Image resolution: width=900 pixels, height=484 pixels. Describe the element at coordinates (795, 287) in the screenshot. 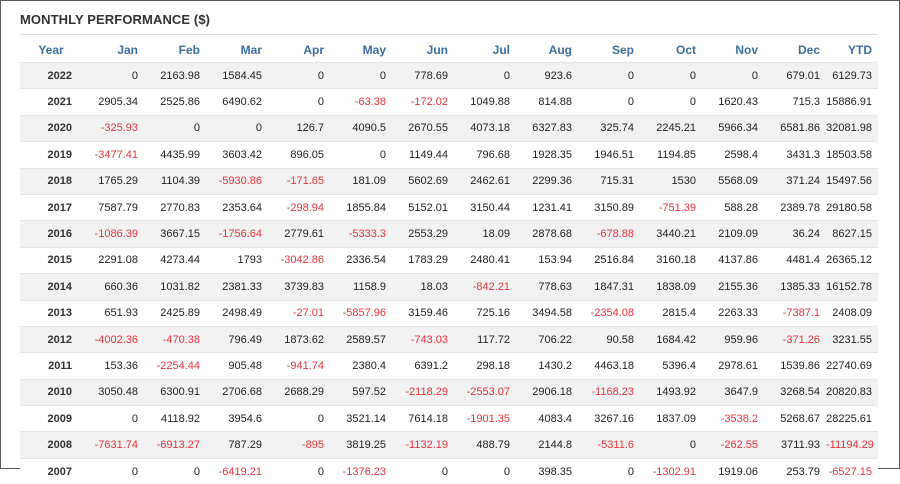

I see `dec-cell: 1385.33` at that location.